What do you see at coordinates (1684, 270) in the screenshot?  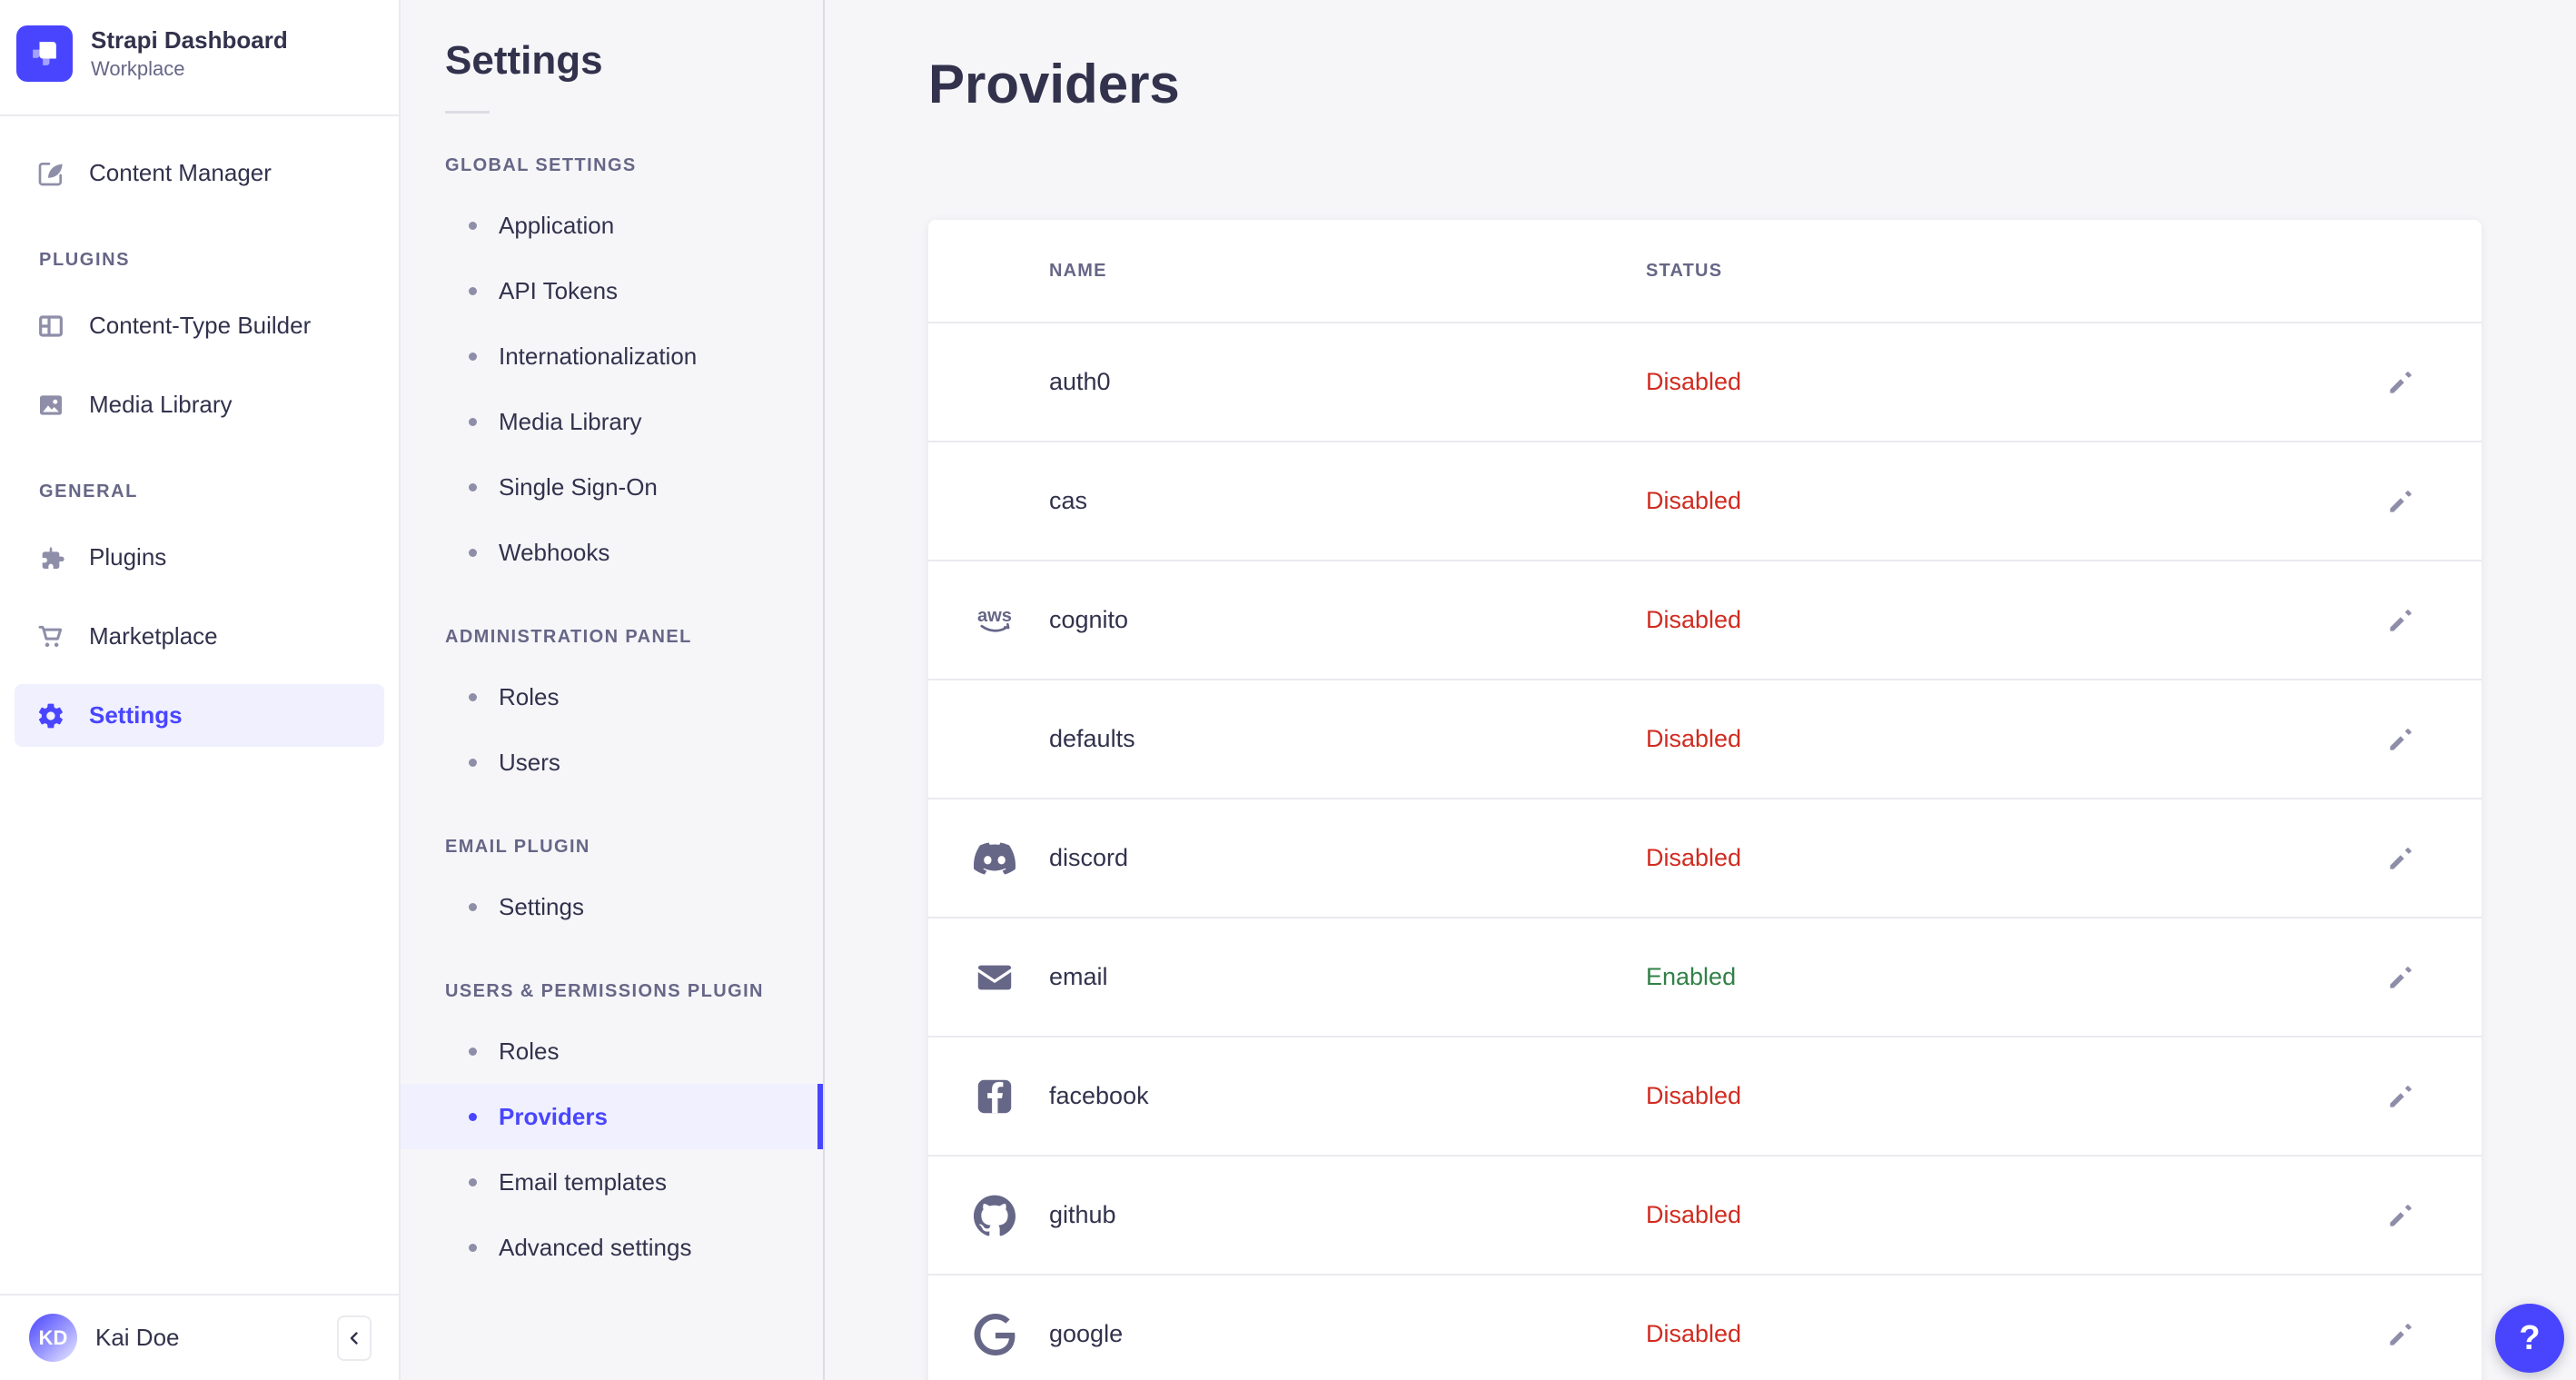 I see `column-header-status: STATUS` at bounding box center [1684, 270].